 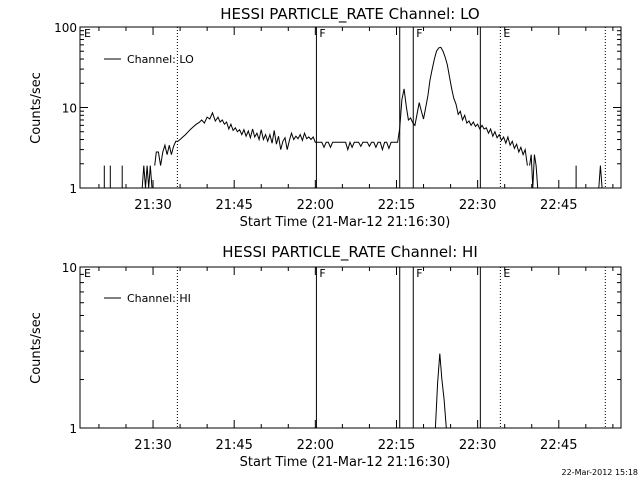 What do you see at coordinates (65, 28) in the screenshot?
I see `y-tick-label: 100` at bounding box center [65, 28].